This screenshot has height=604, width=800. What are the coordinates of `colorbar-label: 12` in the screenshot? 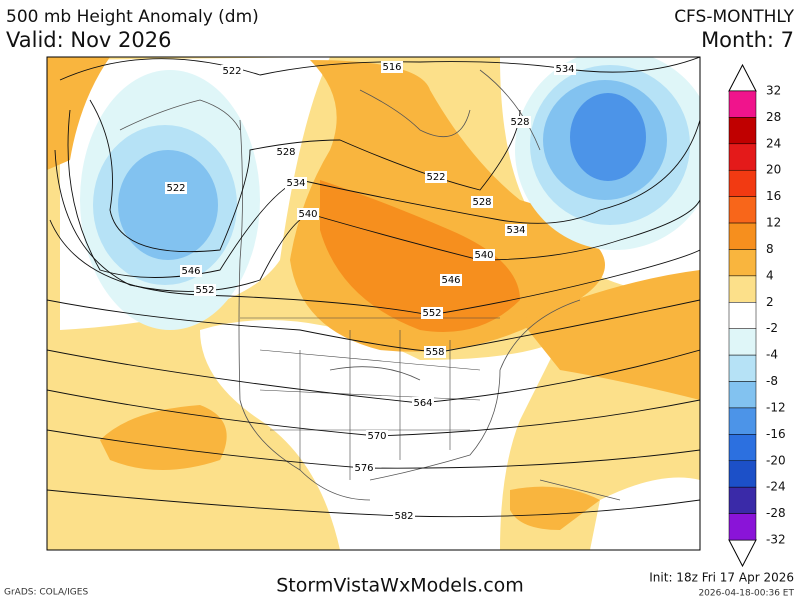 It's located at (773, 223).